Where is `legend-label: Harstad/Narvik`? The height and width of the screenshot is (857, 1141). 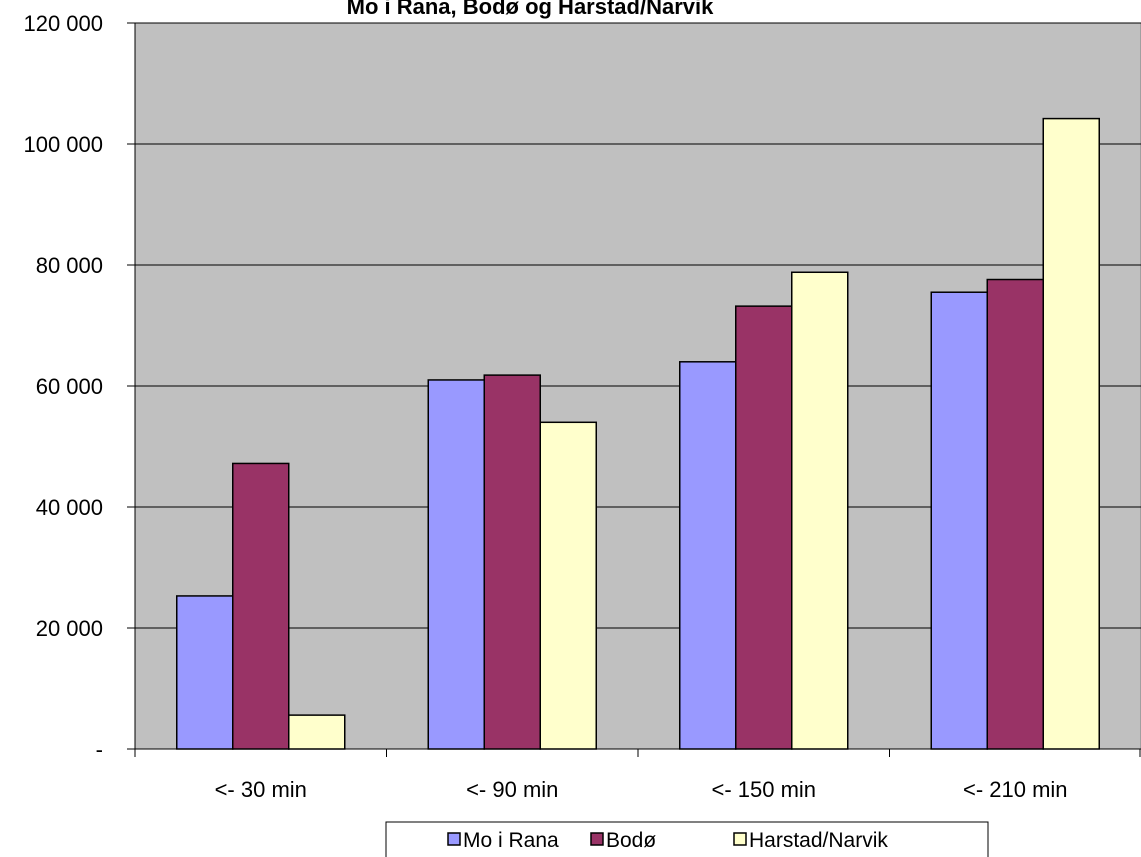
legend-label: Harstad/Narvik is located at coordinates (818, 840).